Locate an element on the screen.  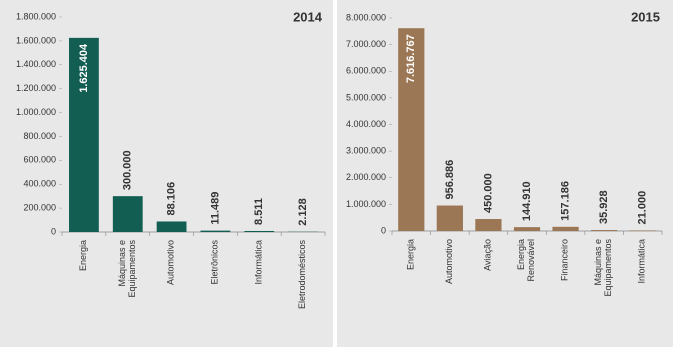
value-label: 450.000 is located at coordinates (488, 193).